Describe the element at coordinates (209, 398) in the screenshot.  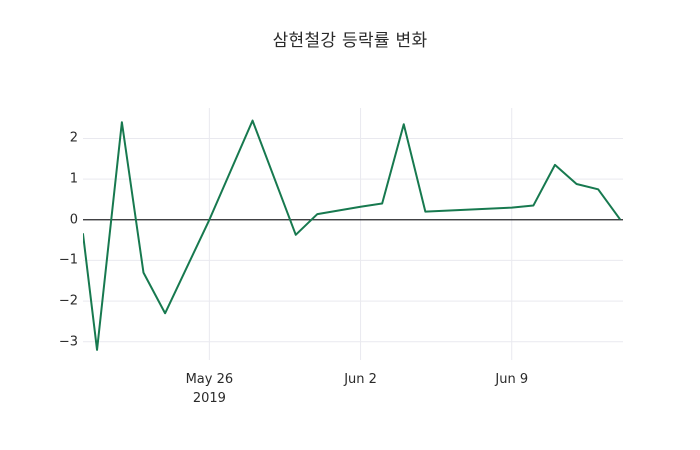
I see `x-axis-tick-label-year: 2019` at that location.